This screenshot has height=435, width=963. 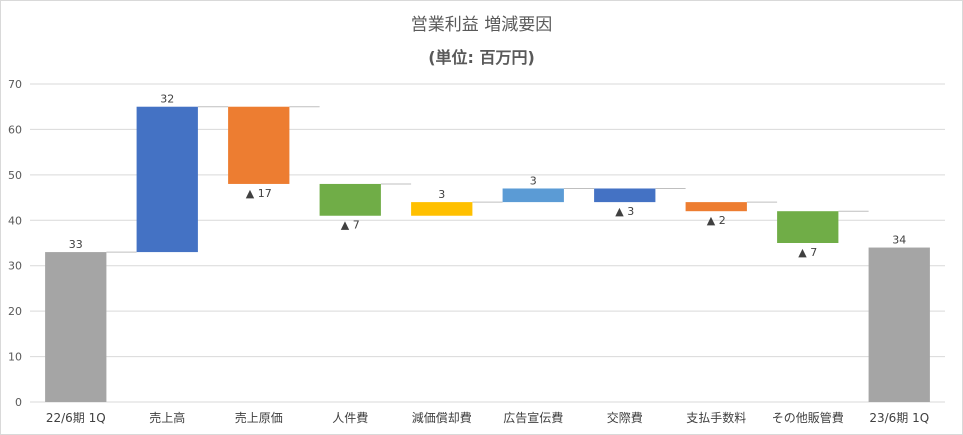 I want to click on data-label: ▲ 2, so click(x=716, y=220).